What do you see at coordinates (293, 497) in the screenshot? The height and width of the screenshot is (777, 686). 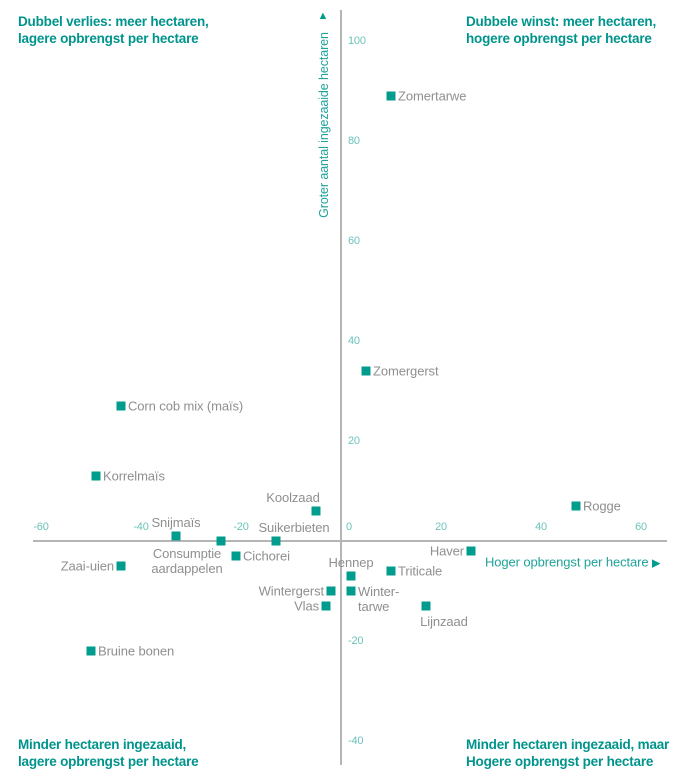 I see `data-point-label-koolzaad: Koolzaad` at bounding box center [293, 497].